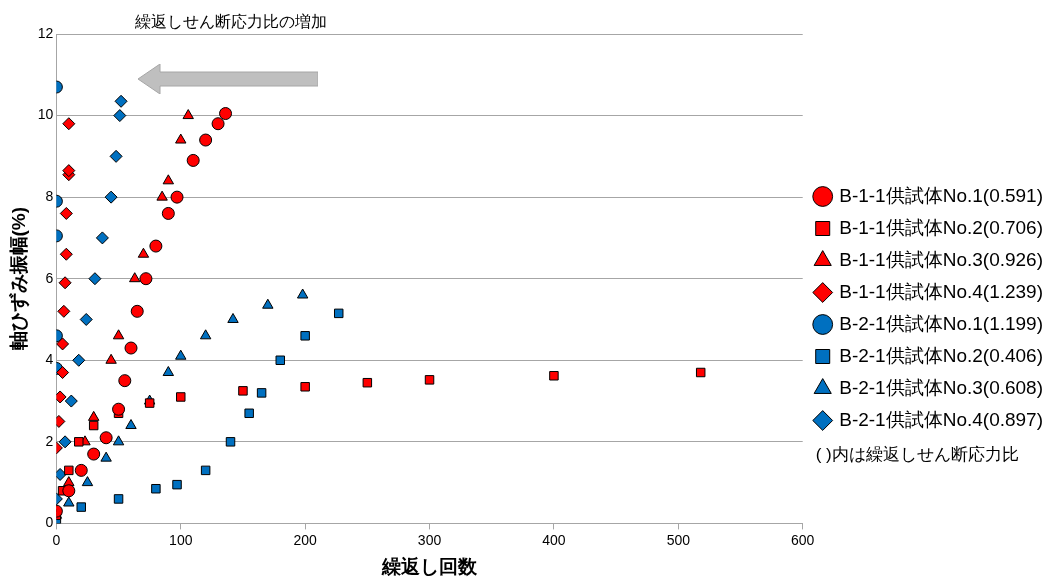 This screenshot has width=1055, height=587. I want to click on legend-label: B-1-1供試体No.2(0.706), so click(941, 227).